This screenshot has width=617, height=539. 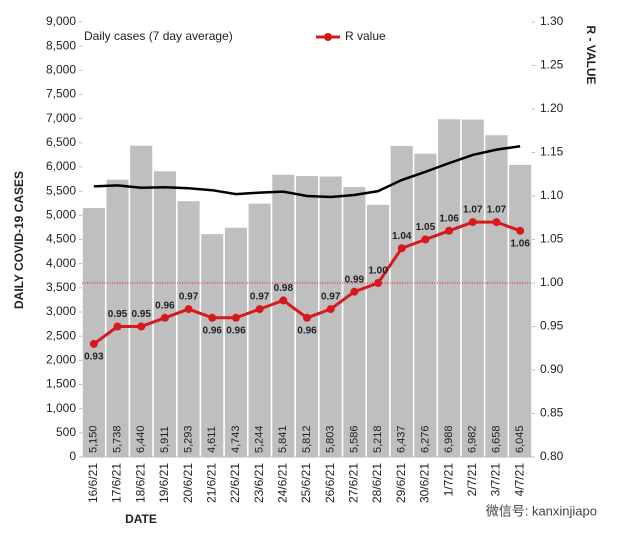 What do you see at coordinates (61, 215) in the screenshot?
I see `y-tick-label: 5,000` at bounding box center [61, 215].